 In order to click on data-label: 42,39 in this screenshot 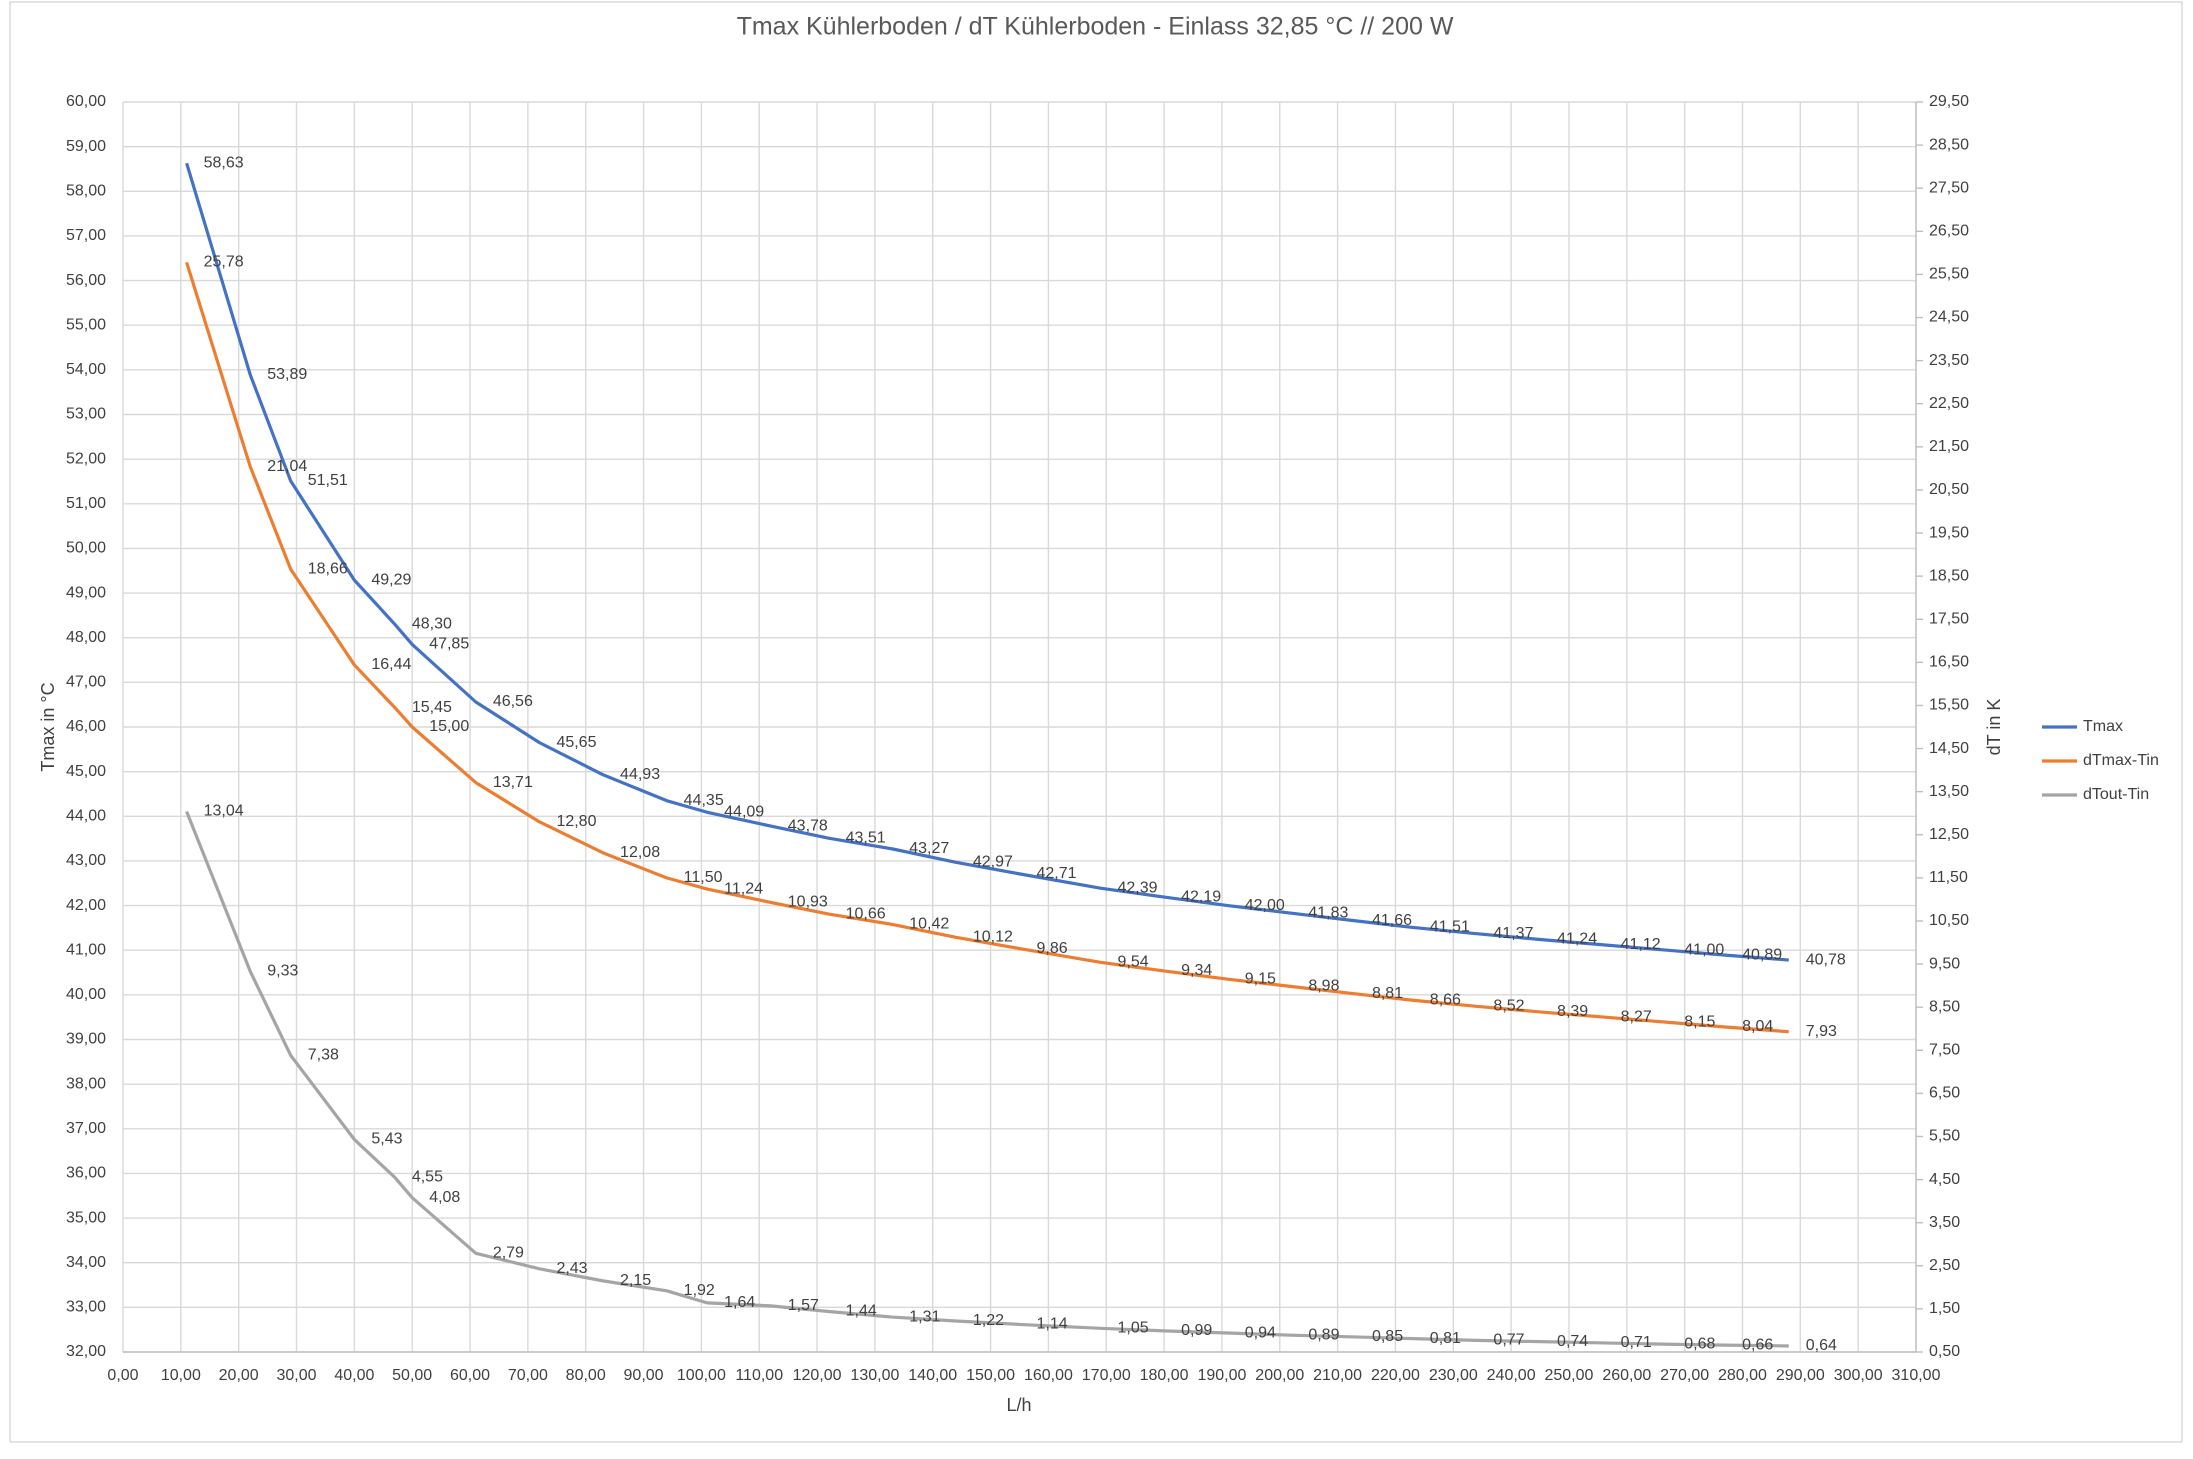, I will do `click(1137, 887)`.